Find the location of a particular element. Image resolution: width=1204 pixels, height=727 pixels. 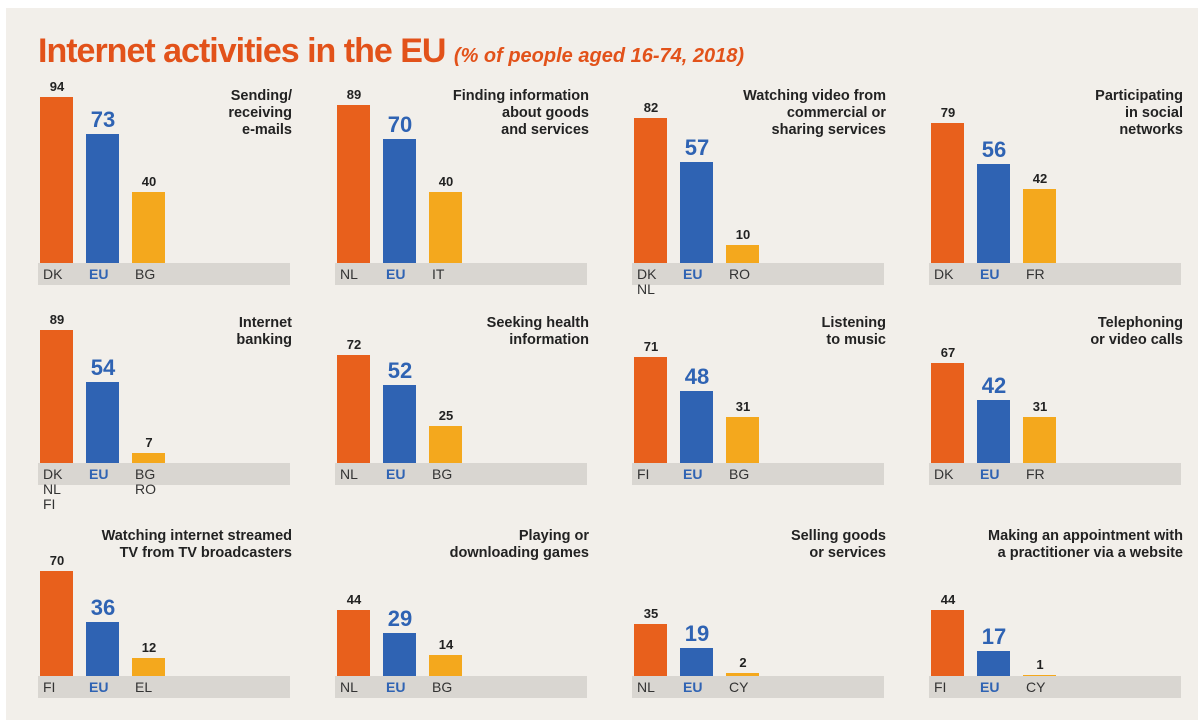

value-label: 17 is located at coordinates (994, 636).